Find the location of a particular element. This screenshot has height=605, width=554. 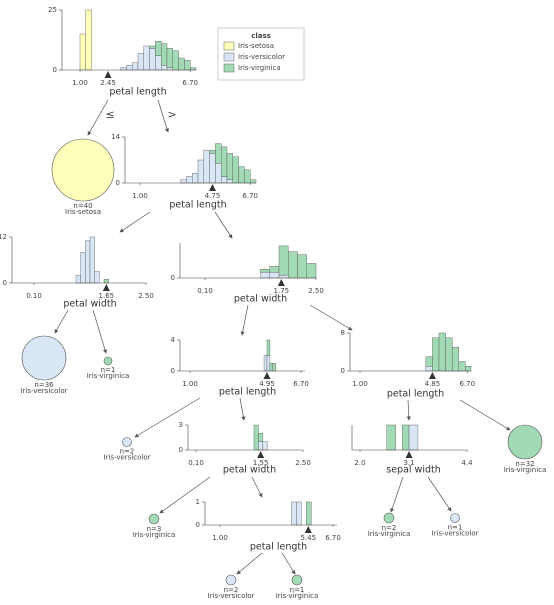

feature-label: sepal width is located at coordinates (413, 470).